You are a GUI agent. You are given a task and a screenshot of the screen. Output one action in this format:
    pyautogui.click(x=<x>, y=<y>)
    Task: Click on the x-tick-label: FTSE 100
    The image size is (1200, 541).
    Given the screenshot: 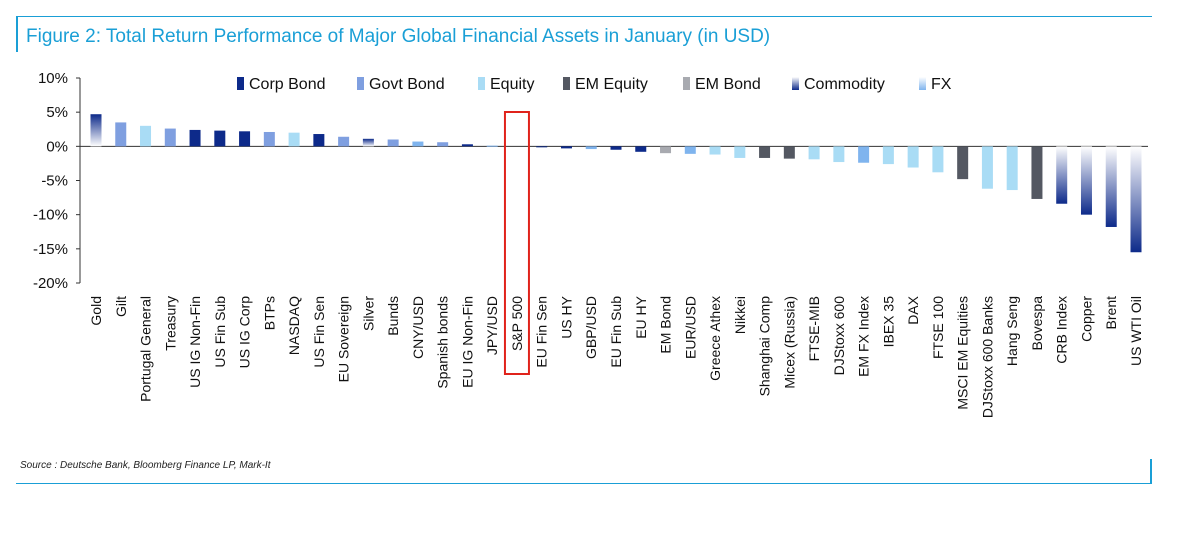 What is the action you would take?
    pyautogui.click(x=938, y=327)
    